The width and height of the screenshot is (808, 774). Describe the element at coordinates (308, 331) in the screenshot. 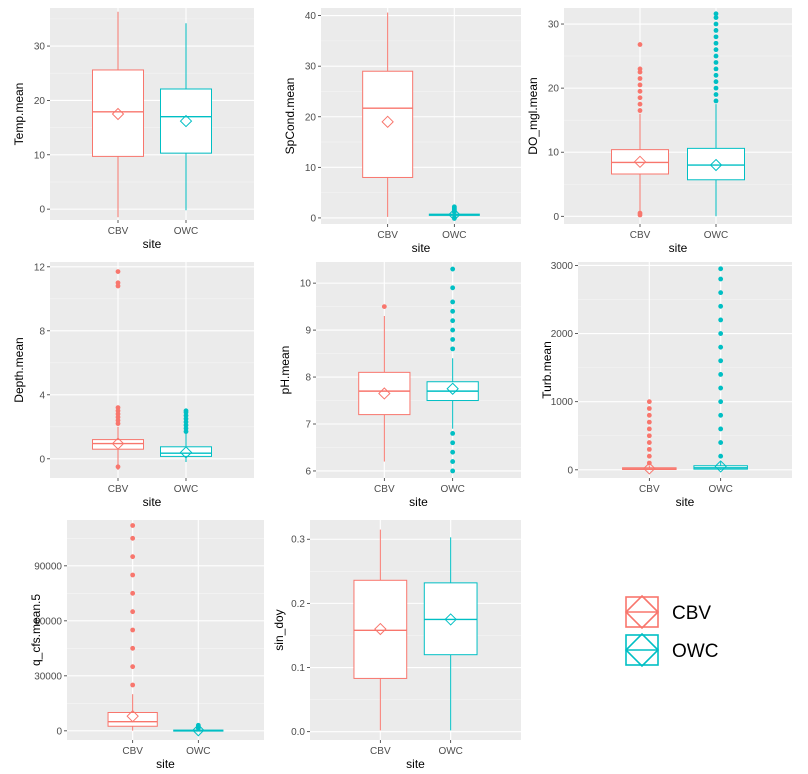

I see `y-tick-label: 9` at that location.